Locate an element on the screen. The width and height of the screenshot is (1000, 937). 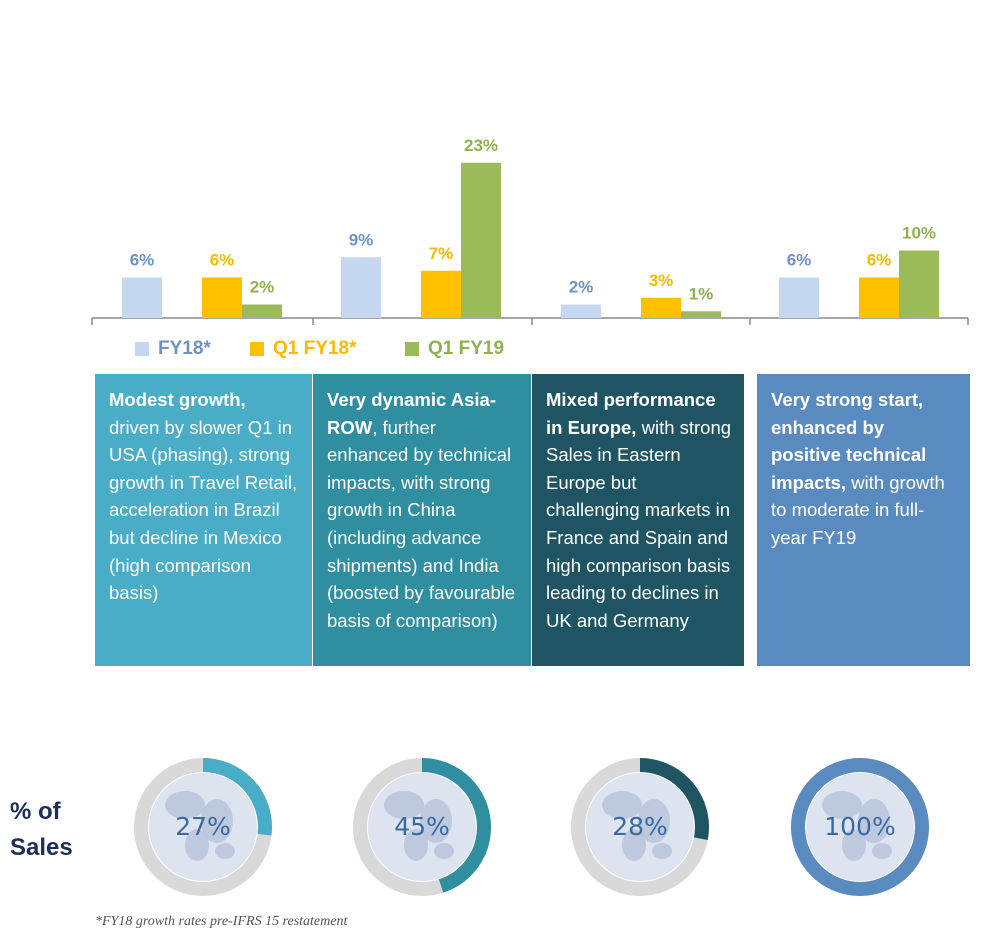
legend-q1-fy19: Q1 FY19 is located at coordinates (454, 349).